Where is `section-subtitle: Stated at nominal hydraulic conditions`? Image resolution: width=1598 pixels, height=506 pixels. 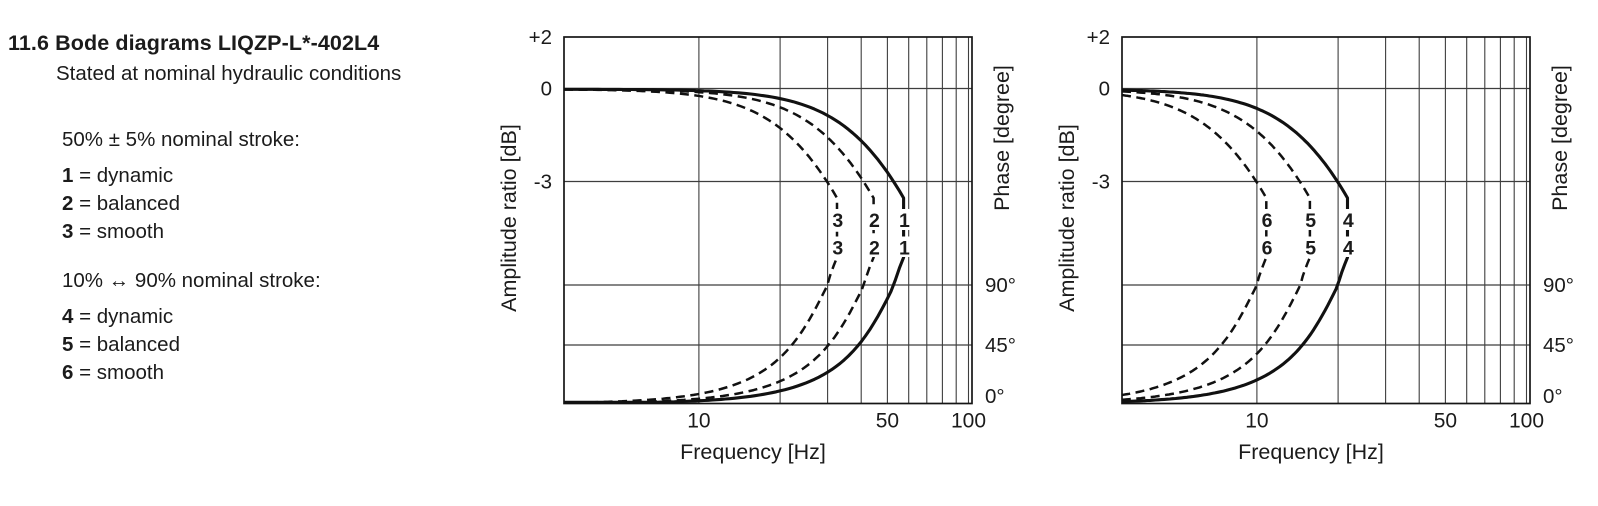
section-subtitle: Stated at nominal hydraulic conditions is located at coordinates (229, 73).